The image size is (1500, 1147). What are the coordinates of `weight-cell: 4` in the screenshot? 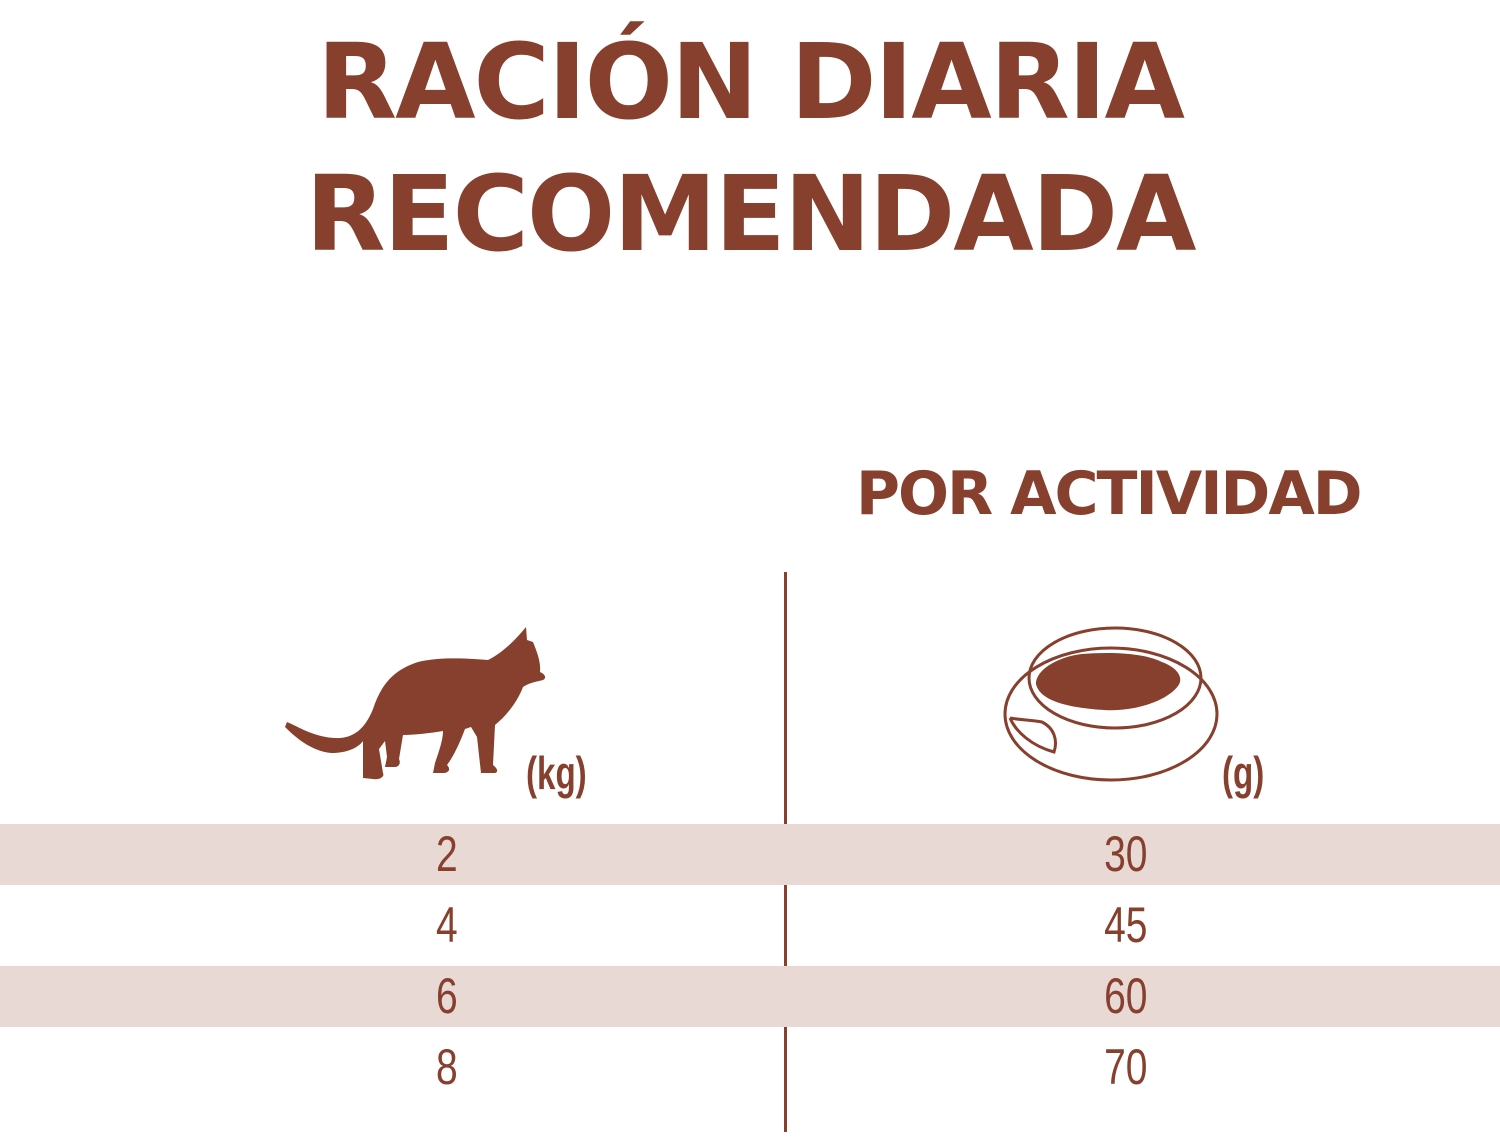 It's located at (447, 925).